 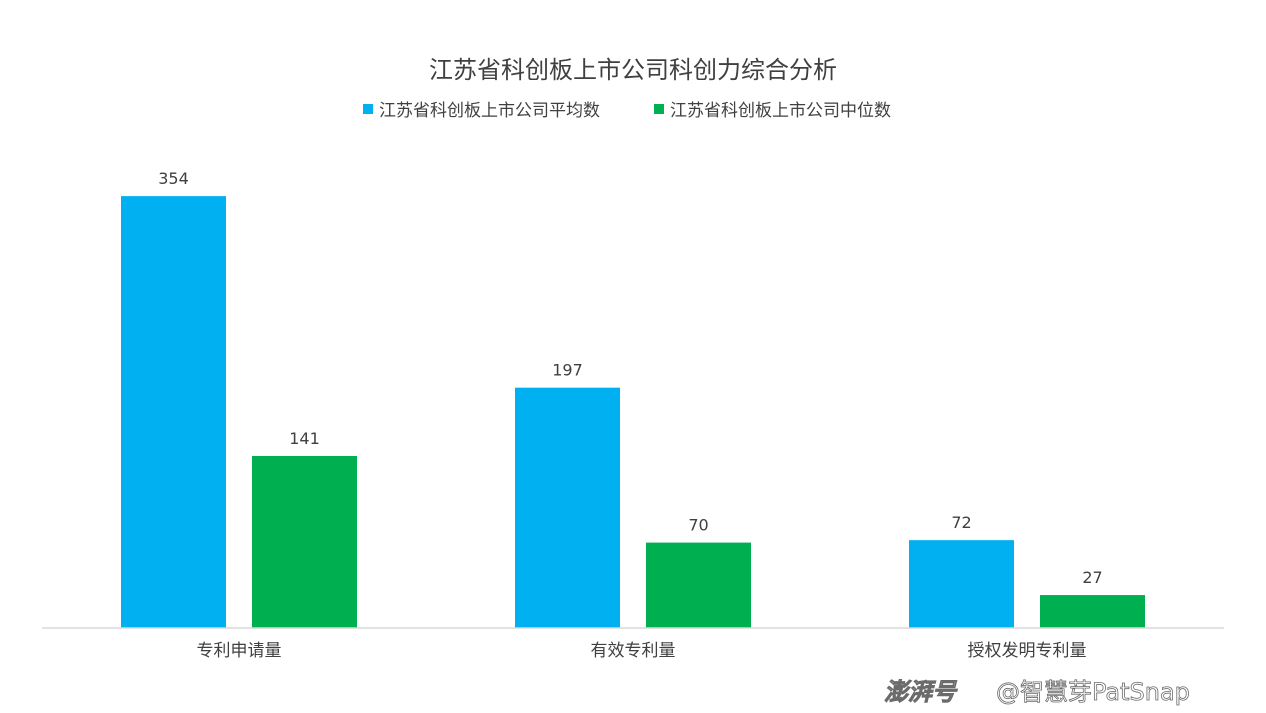 What do you see at coordinates (173, 178) in the screenshot?
I see `data-label-patent-applications-average: 354` at bounding box center [173, 178].